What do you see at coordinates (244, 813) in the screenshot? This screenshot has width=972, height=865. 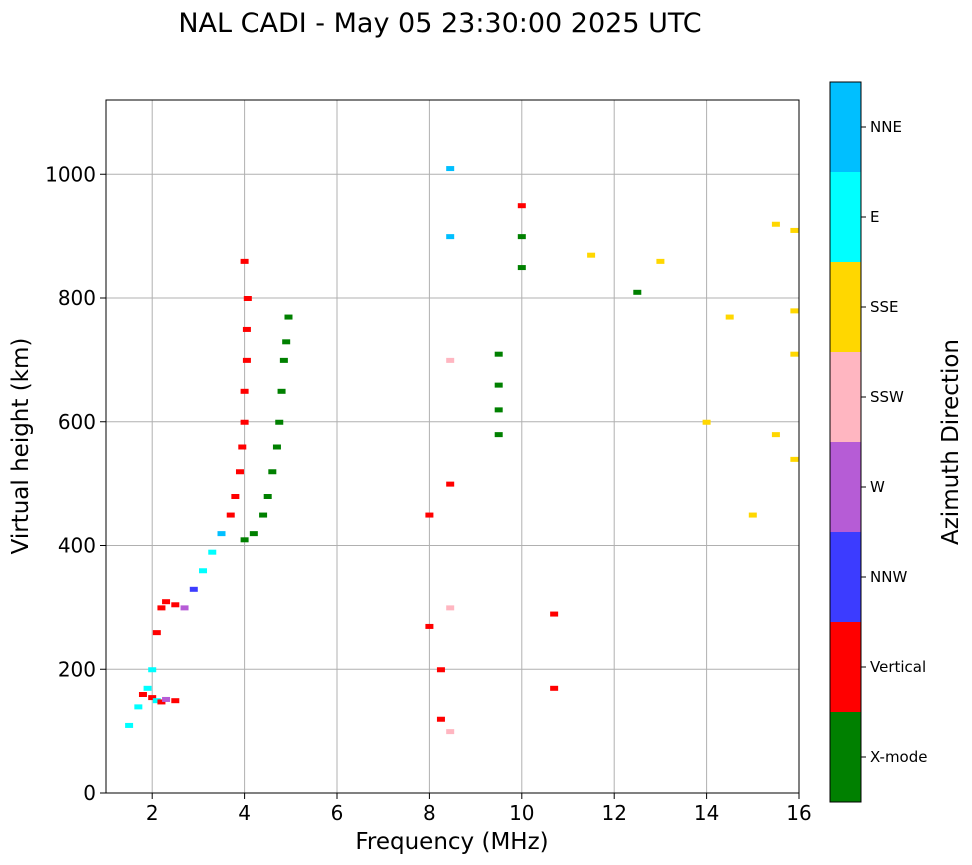 I see `x-tick-label: 4` at bounding box center [244, 813].